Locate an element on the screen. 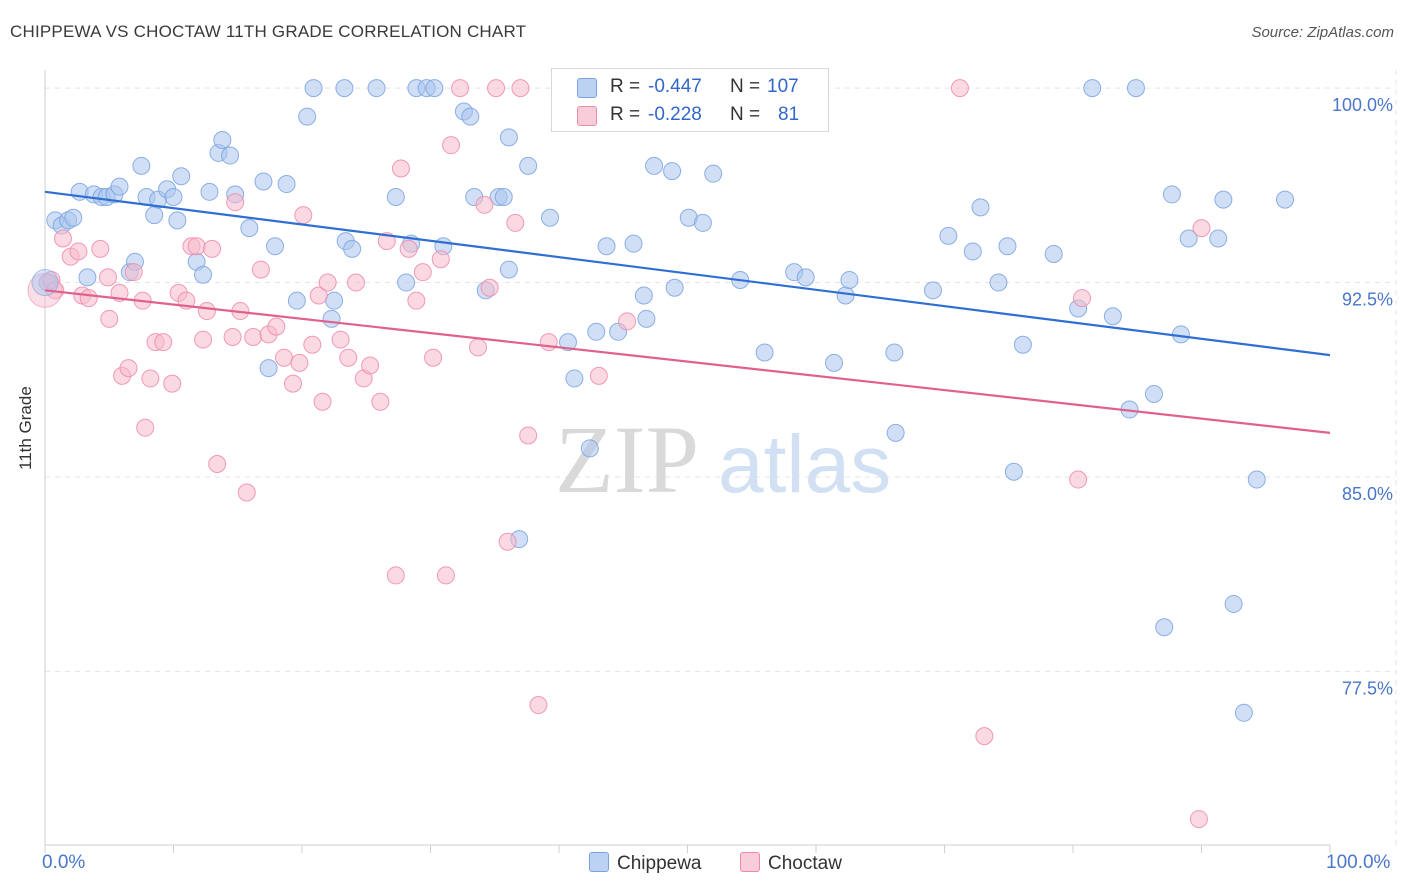 This screenshot has height=892, width=1406. chippewa-legend-swatch is located at coordinates (599, 862).